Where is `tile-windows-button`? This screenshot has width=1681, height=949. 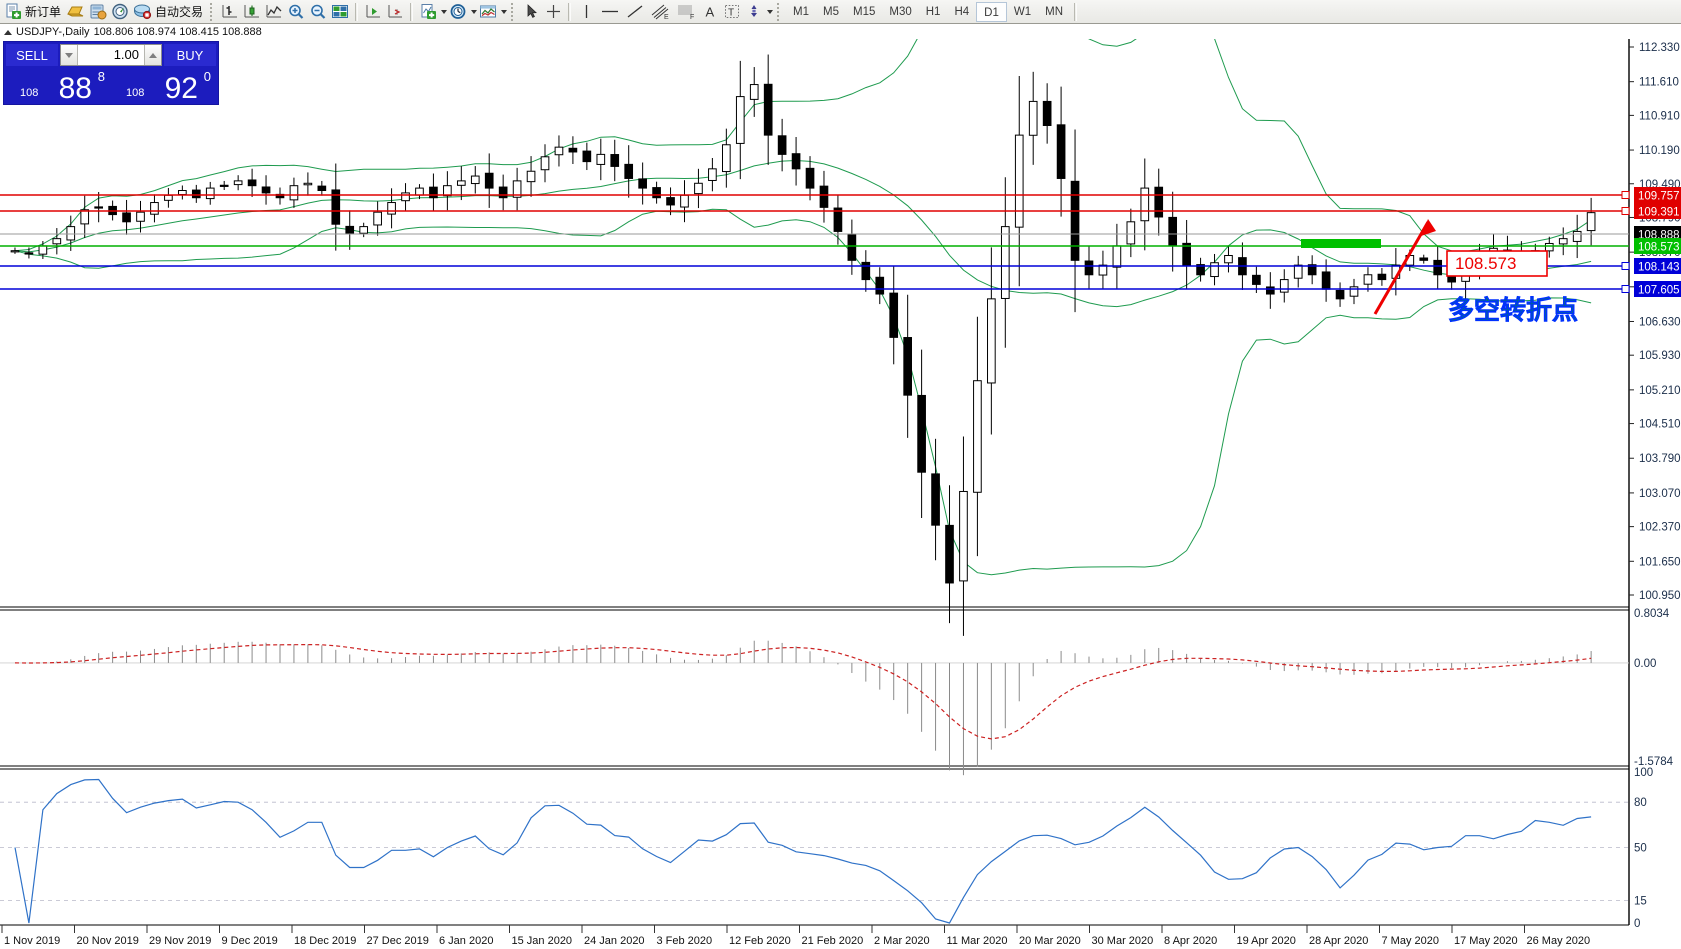
tile-windows-button is located at coordinates (340, 12).